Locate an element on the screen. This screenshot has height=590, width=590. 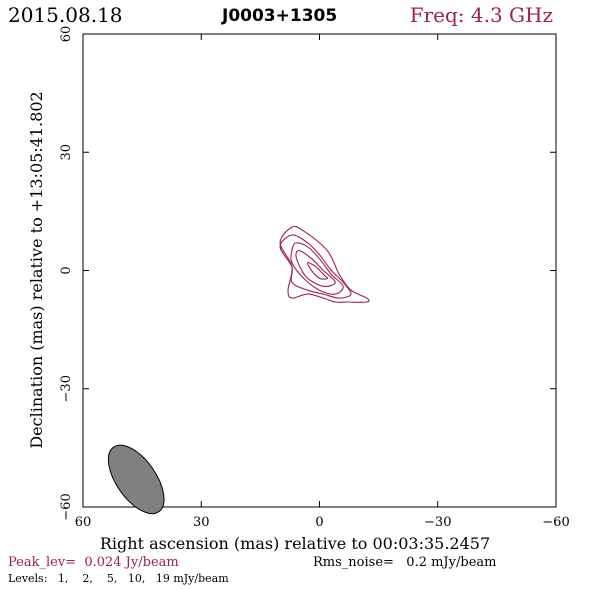
beam-shape is located at coordinates (136, 479).